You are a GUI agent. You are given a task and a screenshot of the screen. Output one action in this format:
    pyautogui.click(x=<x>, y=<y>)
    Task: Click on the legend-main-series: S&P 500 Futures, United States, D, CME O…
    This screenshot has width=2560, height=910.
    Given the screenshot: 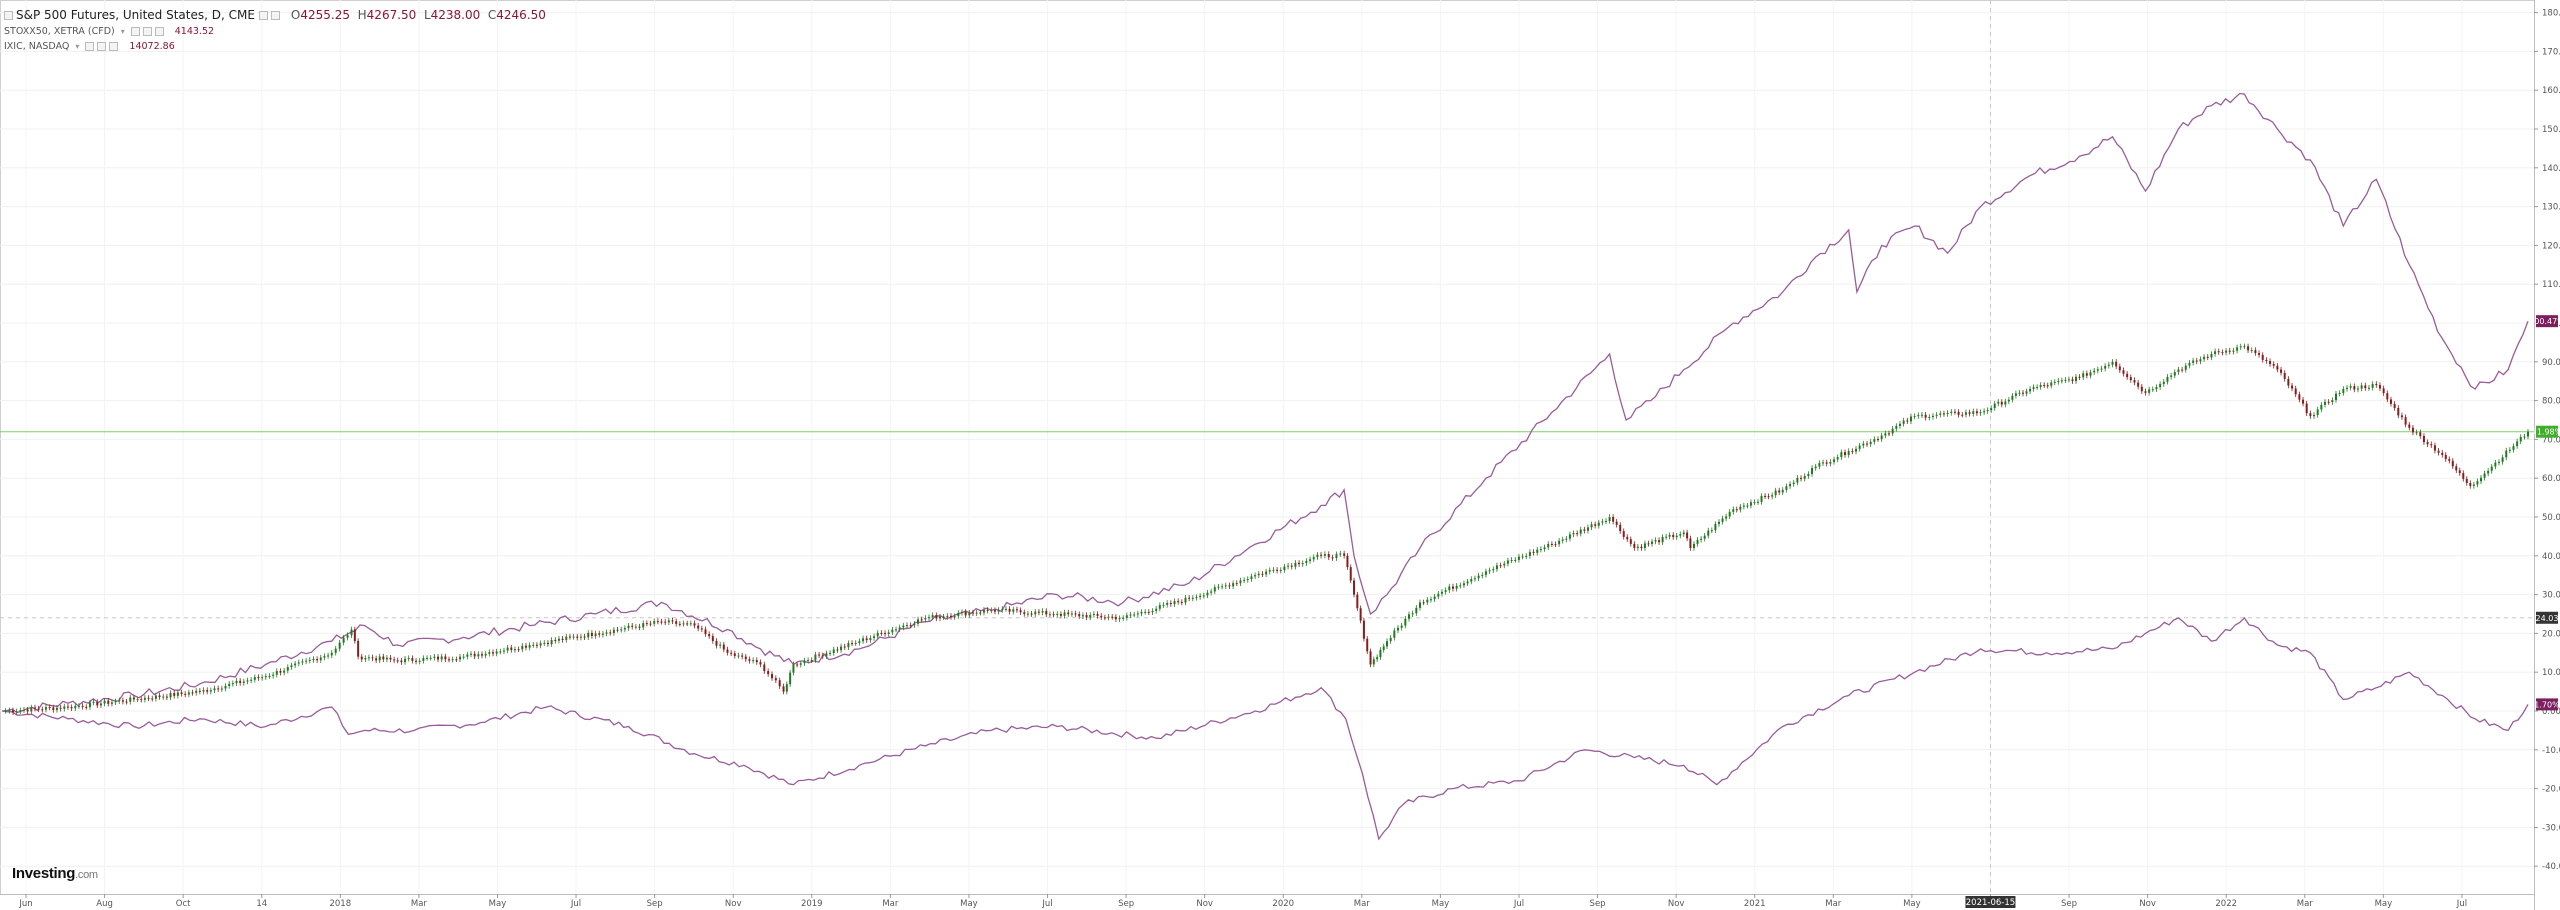 What is the action you would take?
    pyautogui.click(x=275, y=15)
    